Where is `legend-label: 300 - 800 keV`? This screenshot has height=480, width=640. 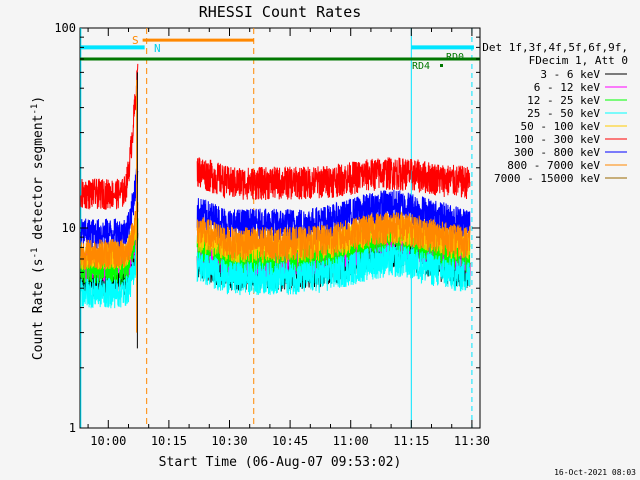
legend-label: 300 - 800 keV is located at coordinates (557, 152).